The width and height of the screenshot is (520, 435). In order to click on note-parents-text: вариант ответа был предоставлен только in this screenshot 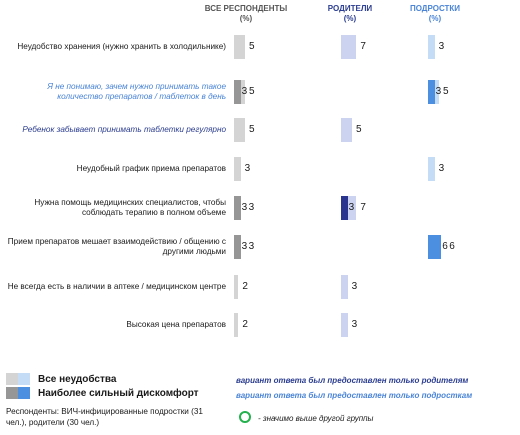, I will do `click(329, 380)`.